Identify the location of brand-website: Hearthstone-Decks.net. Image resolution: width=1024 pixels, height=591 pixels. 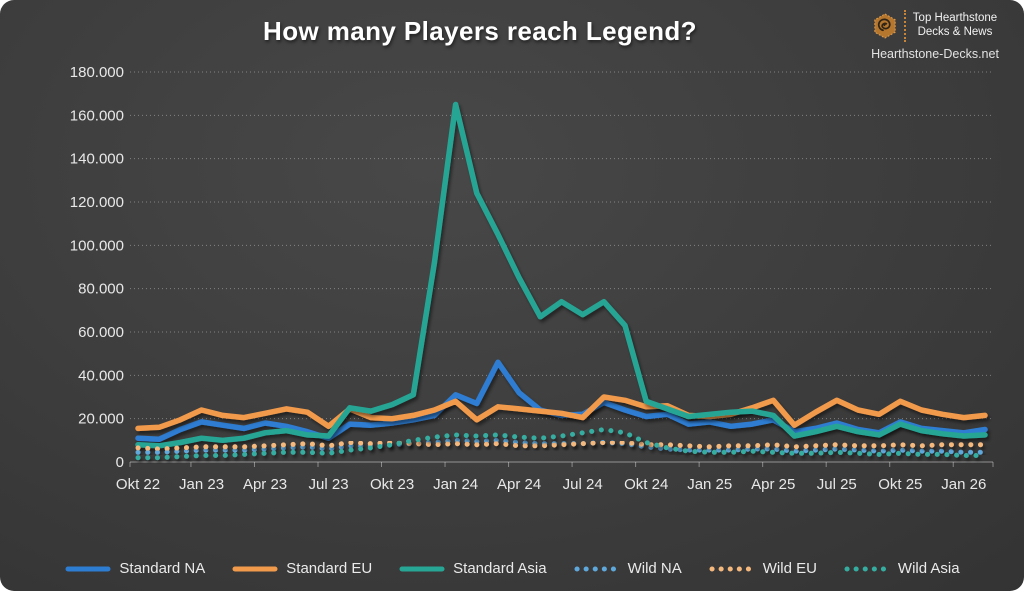
(935, 54).